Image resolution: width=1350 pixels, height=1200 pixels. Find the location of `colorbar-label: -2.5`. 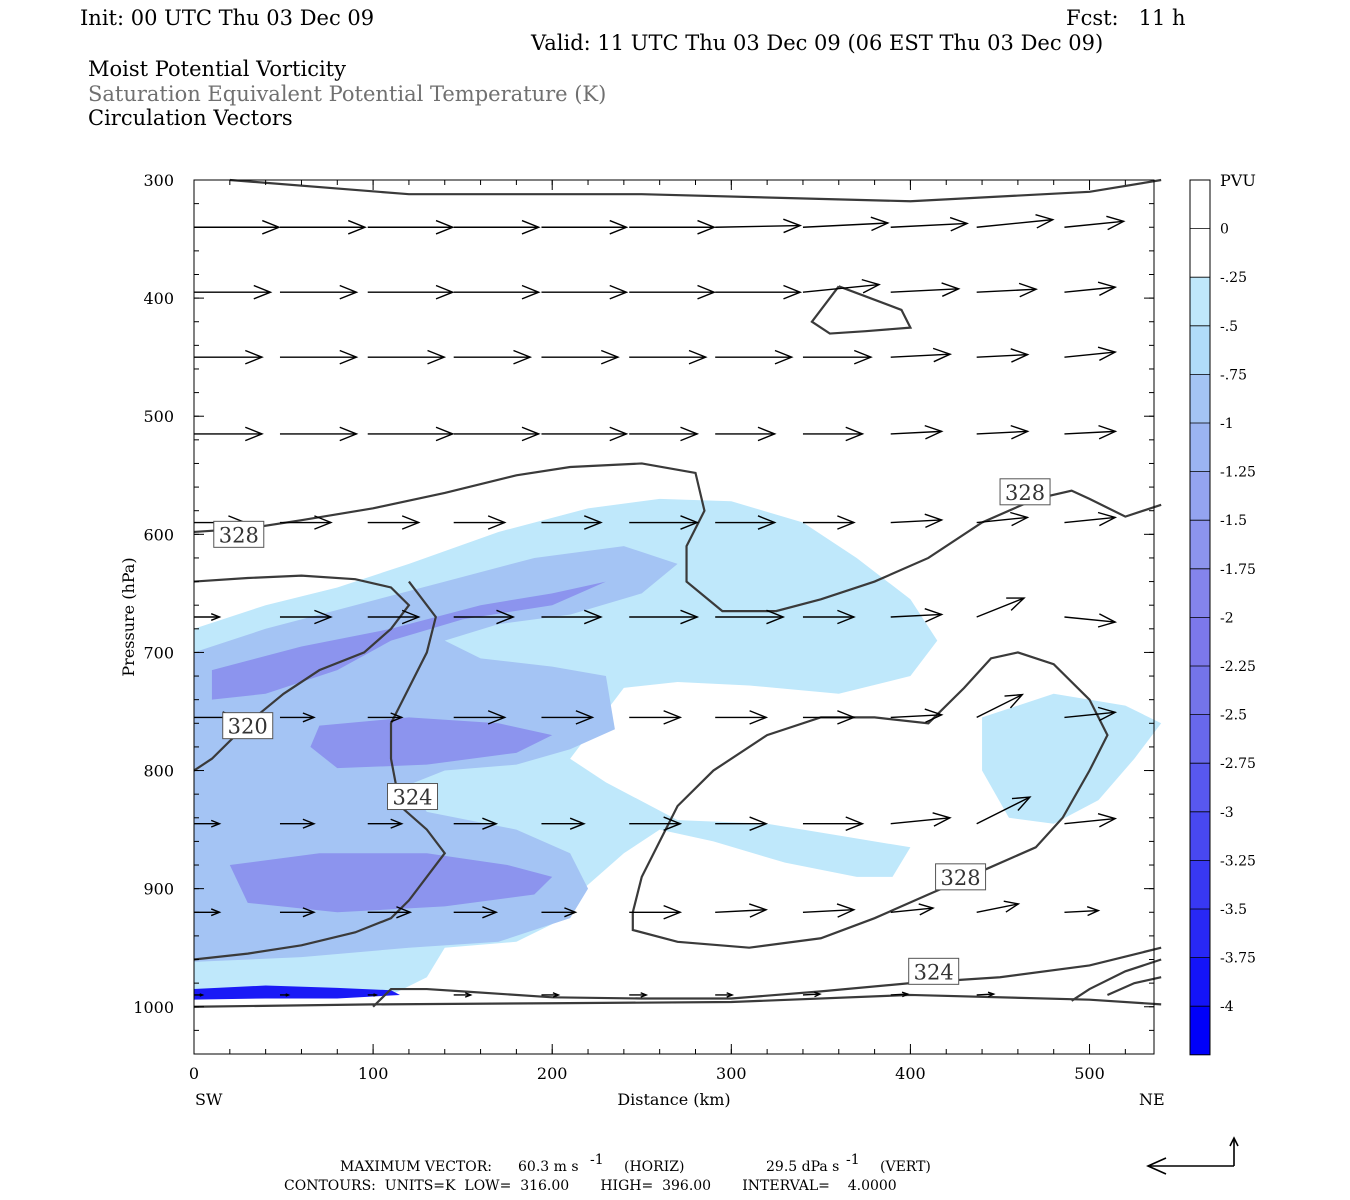

colorbar-label: -2.5 is located at coordinates (1233, 716).